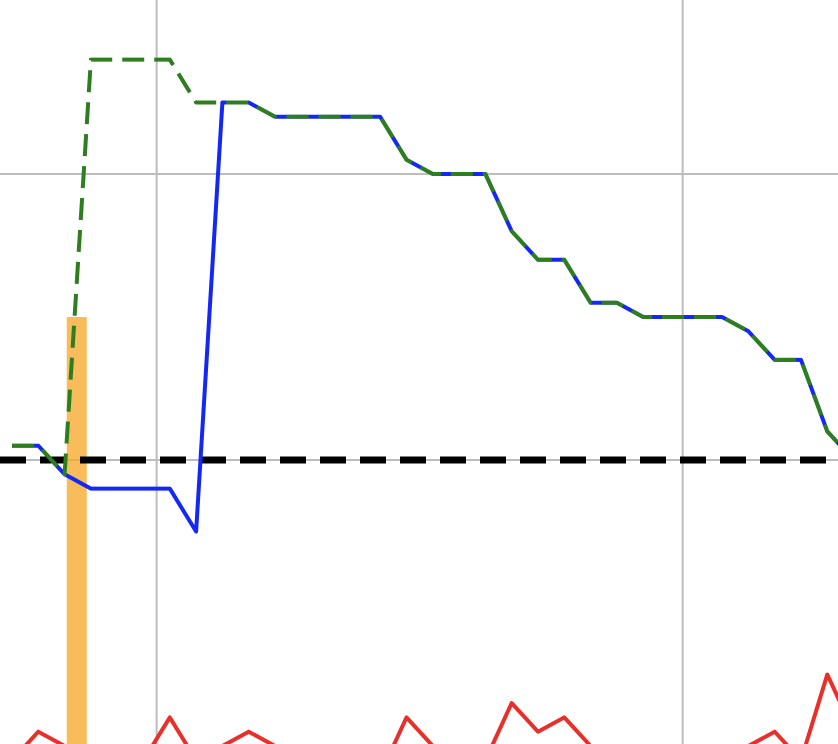 The height and width of the screenshot is (744, 838). I want to click on highlight-bar, so click(76, 530).